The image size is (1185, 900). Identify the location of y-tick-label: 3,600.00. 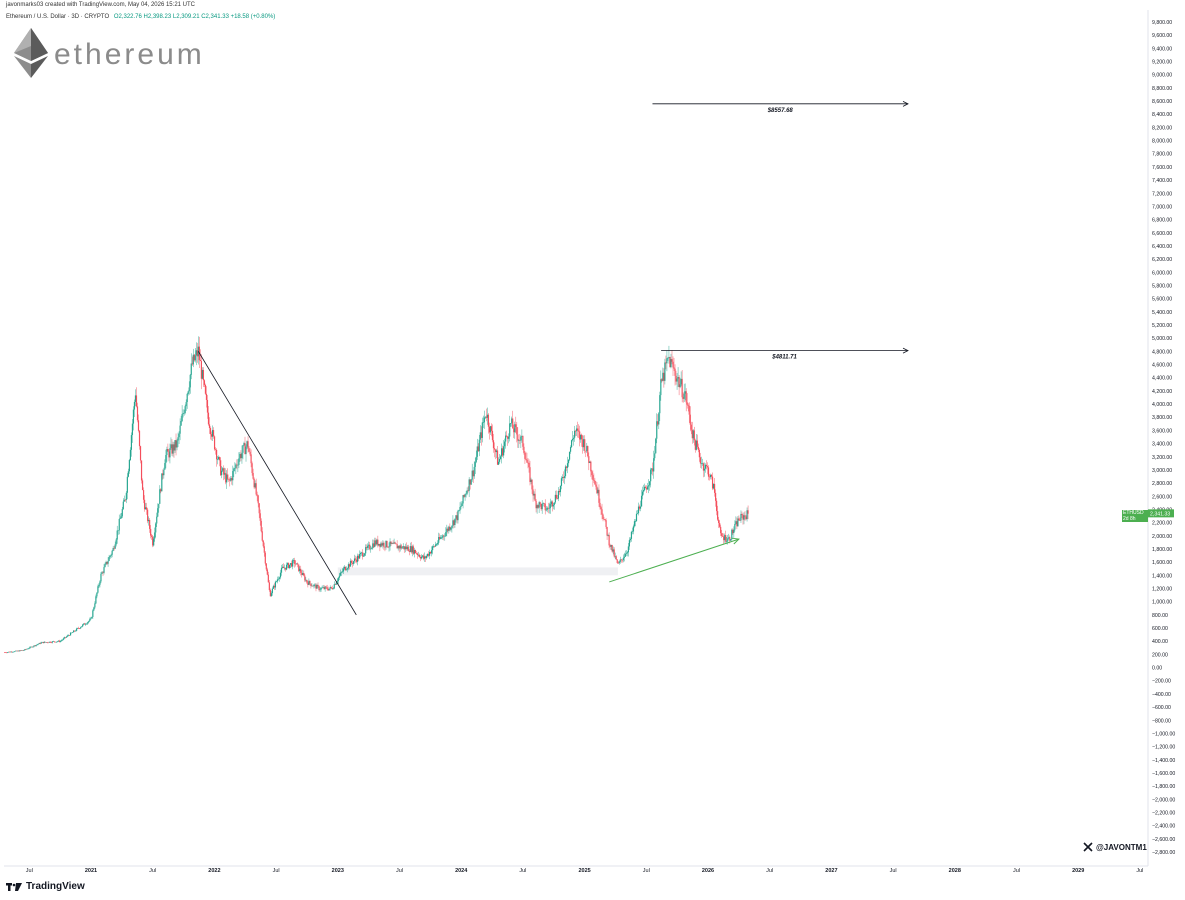
(1162, 431).